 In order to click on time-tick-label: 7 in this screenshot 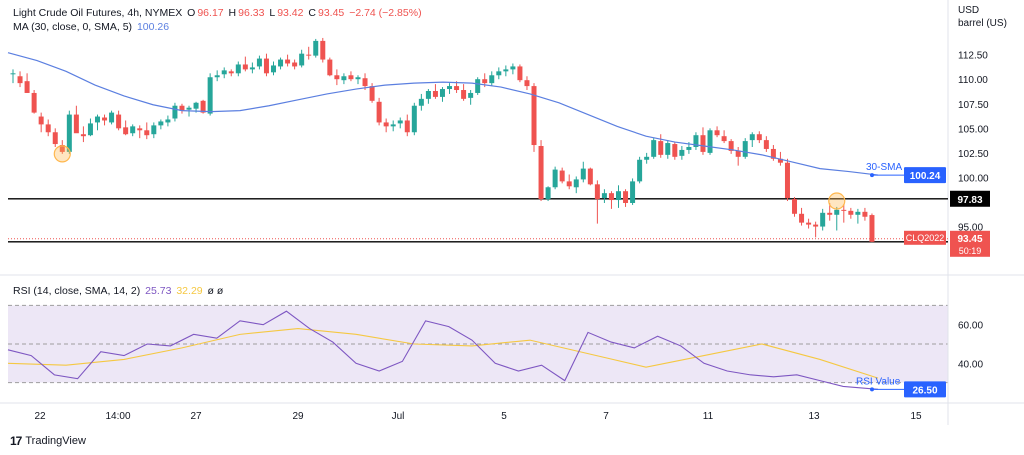, I will do `click(606, 416)`.